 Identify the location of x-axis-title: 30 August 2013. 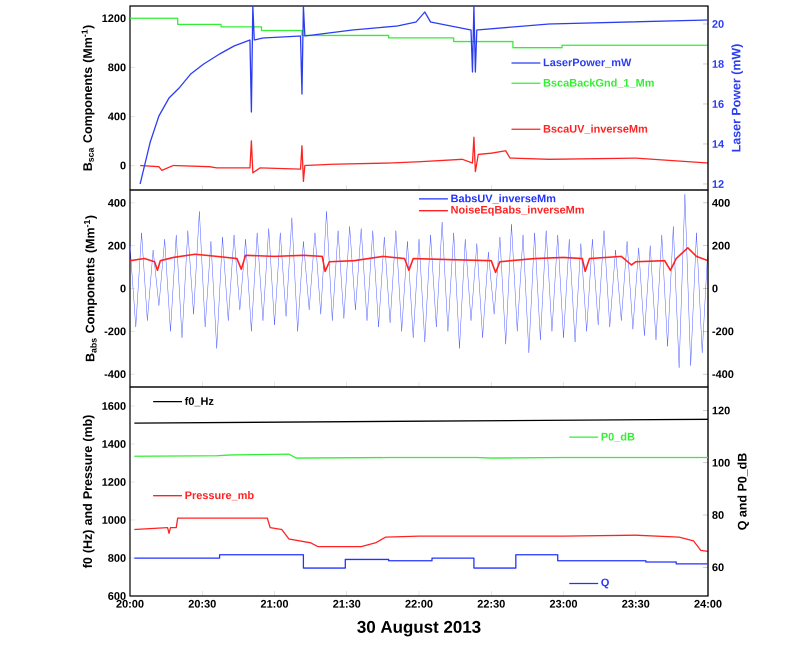
(418, 628).